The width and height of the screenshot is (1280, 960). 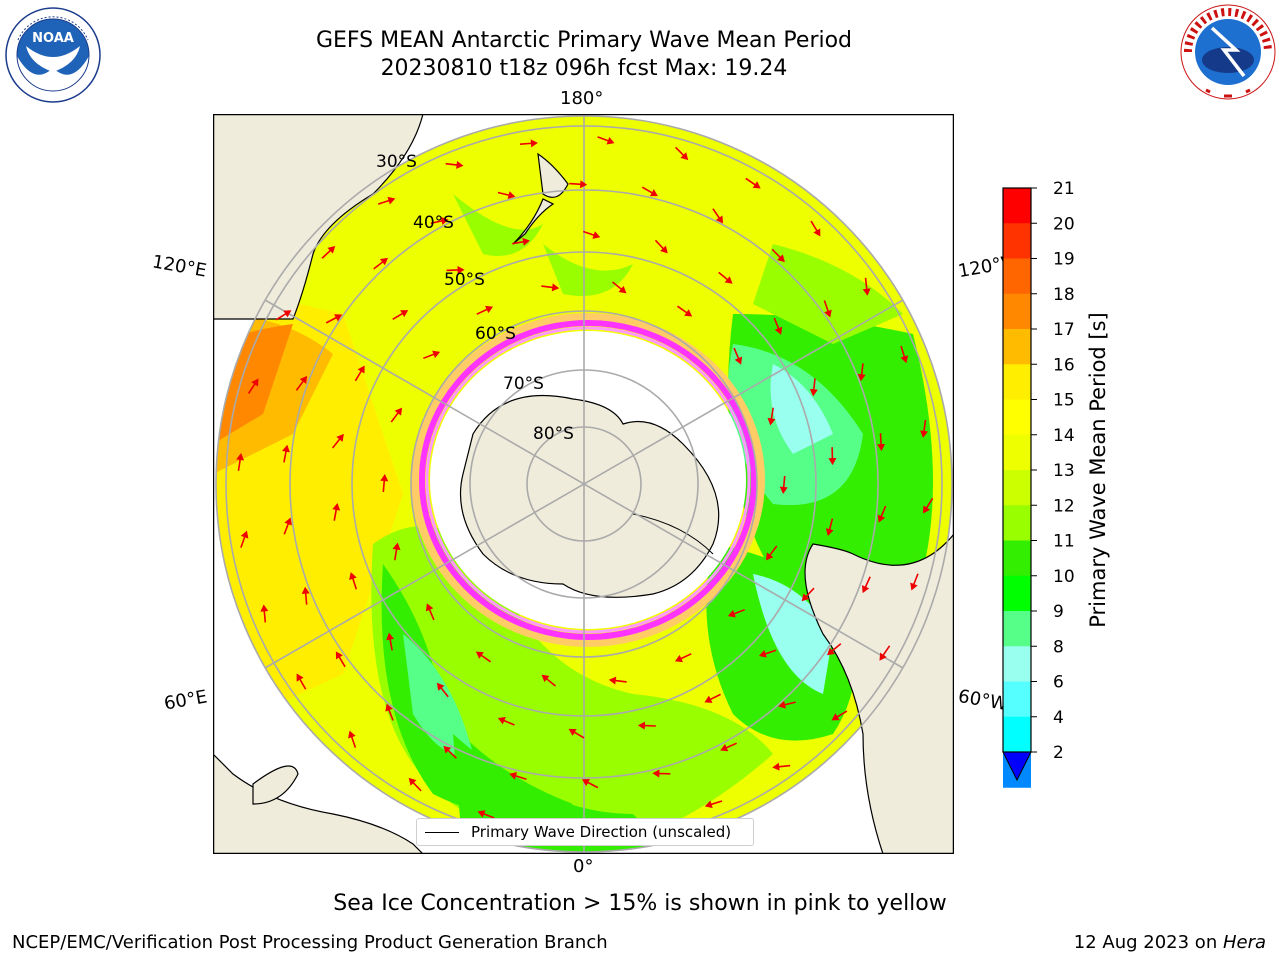 I want to click on colorbar-tick-label: 21, so click(x=1064, y=189).